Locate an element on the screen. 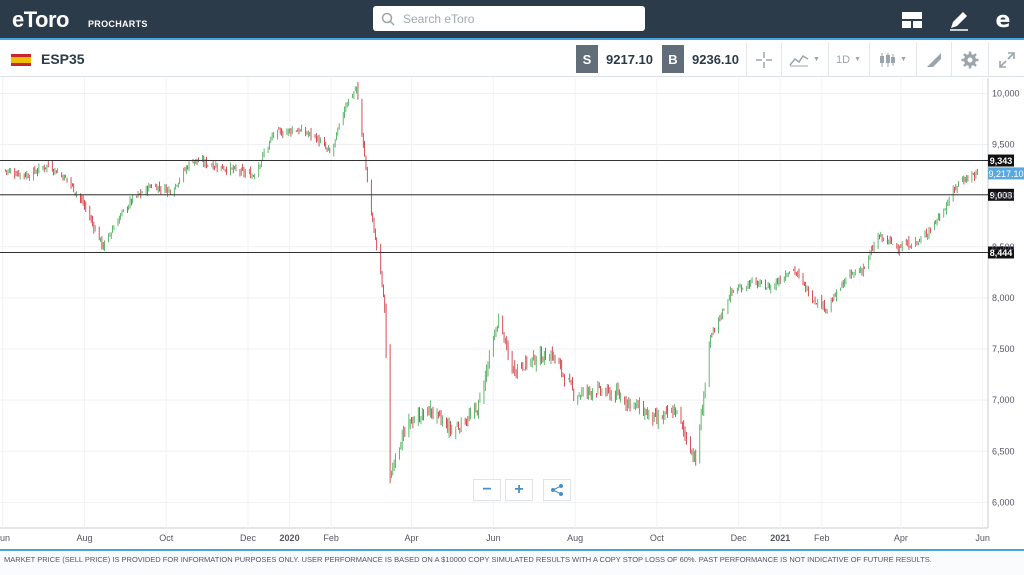 This screenshot has width=1024, height=575. y-tick-label: 9,500 is located at coordinates (1003, 144).